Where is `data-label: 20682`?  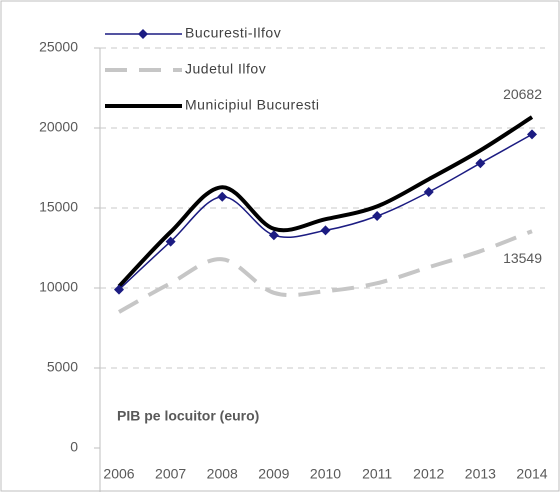 data-label: 20682 is located at coordinates (522, 94).